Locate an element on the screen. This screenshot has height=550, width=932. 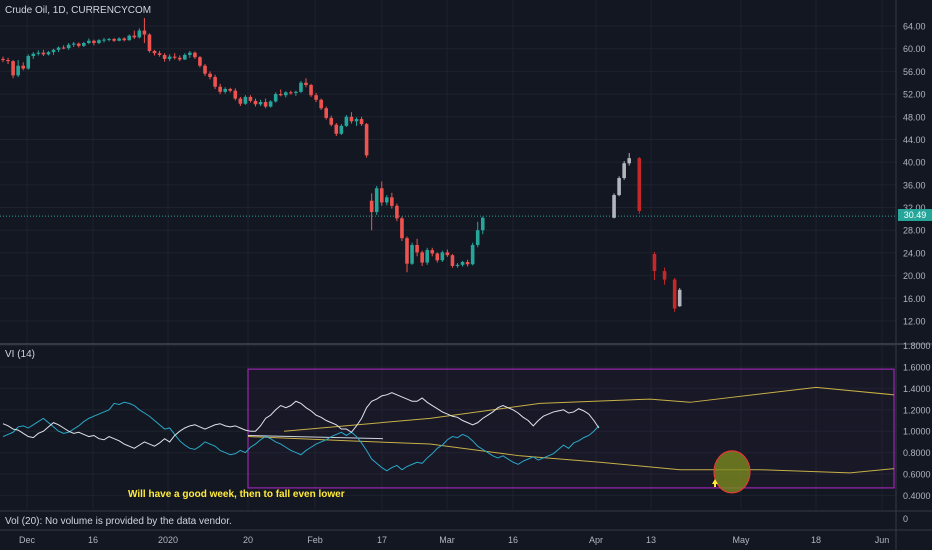
price-tick-label: 56.00 is located at coordinates (914, 72).